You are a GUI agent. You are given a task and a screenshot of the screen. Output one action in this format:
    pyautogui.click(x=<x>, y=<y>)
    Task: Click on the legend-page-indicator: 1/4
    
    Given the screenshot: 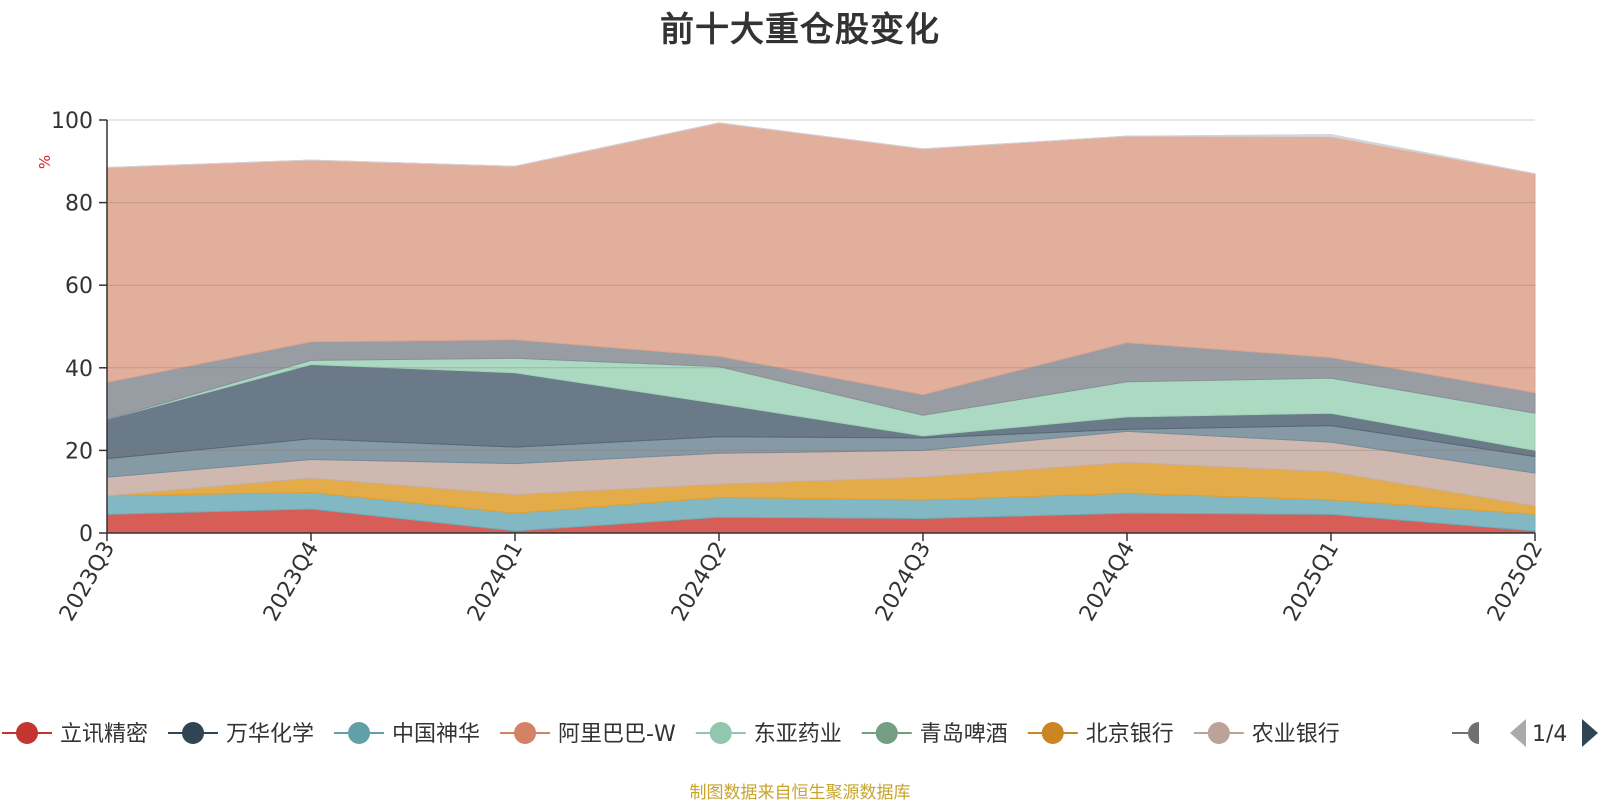 What is the action you would take?
    pyautogui.click(x=1549, y=734)
    